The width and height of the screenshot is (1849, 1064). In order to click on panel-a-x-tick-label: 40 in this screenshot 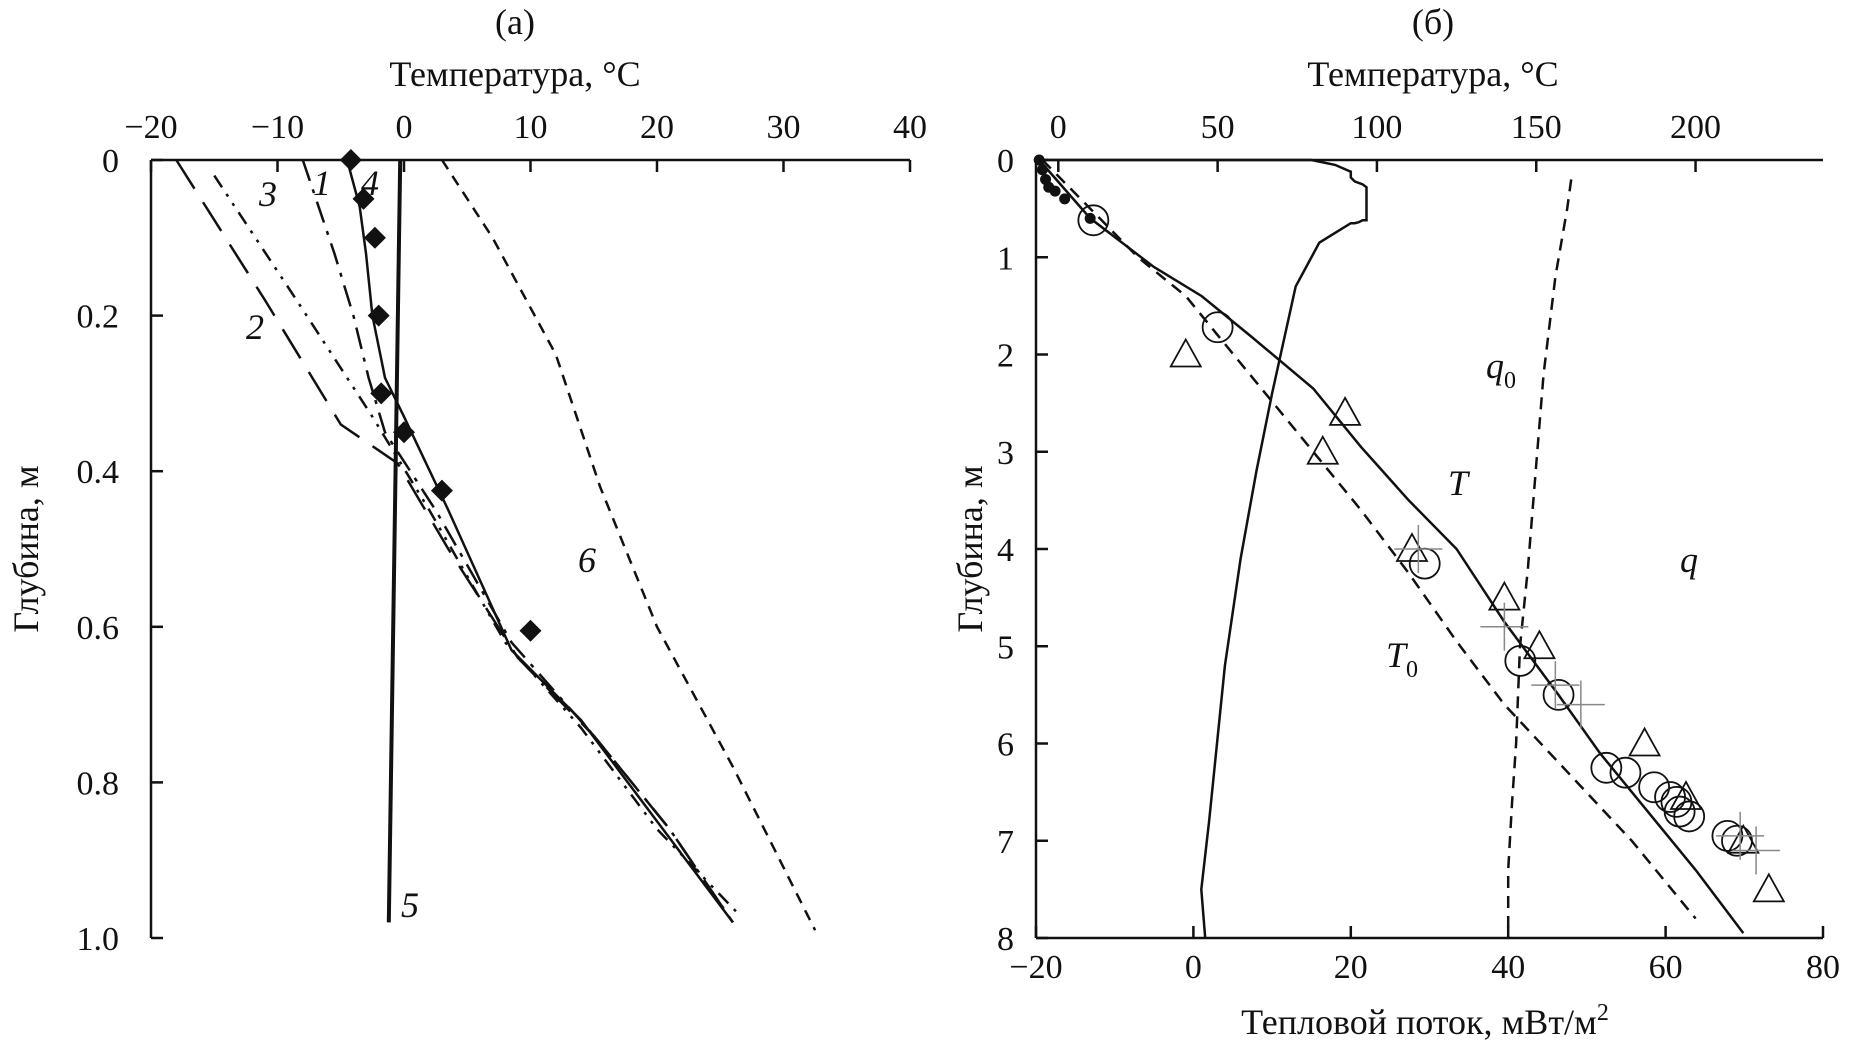, I will do `click(910, 127)`.